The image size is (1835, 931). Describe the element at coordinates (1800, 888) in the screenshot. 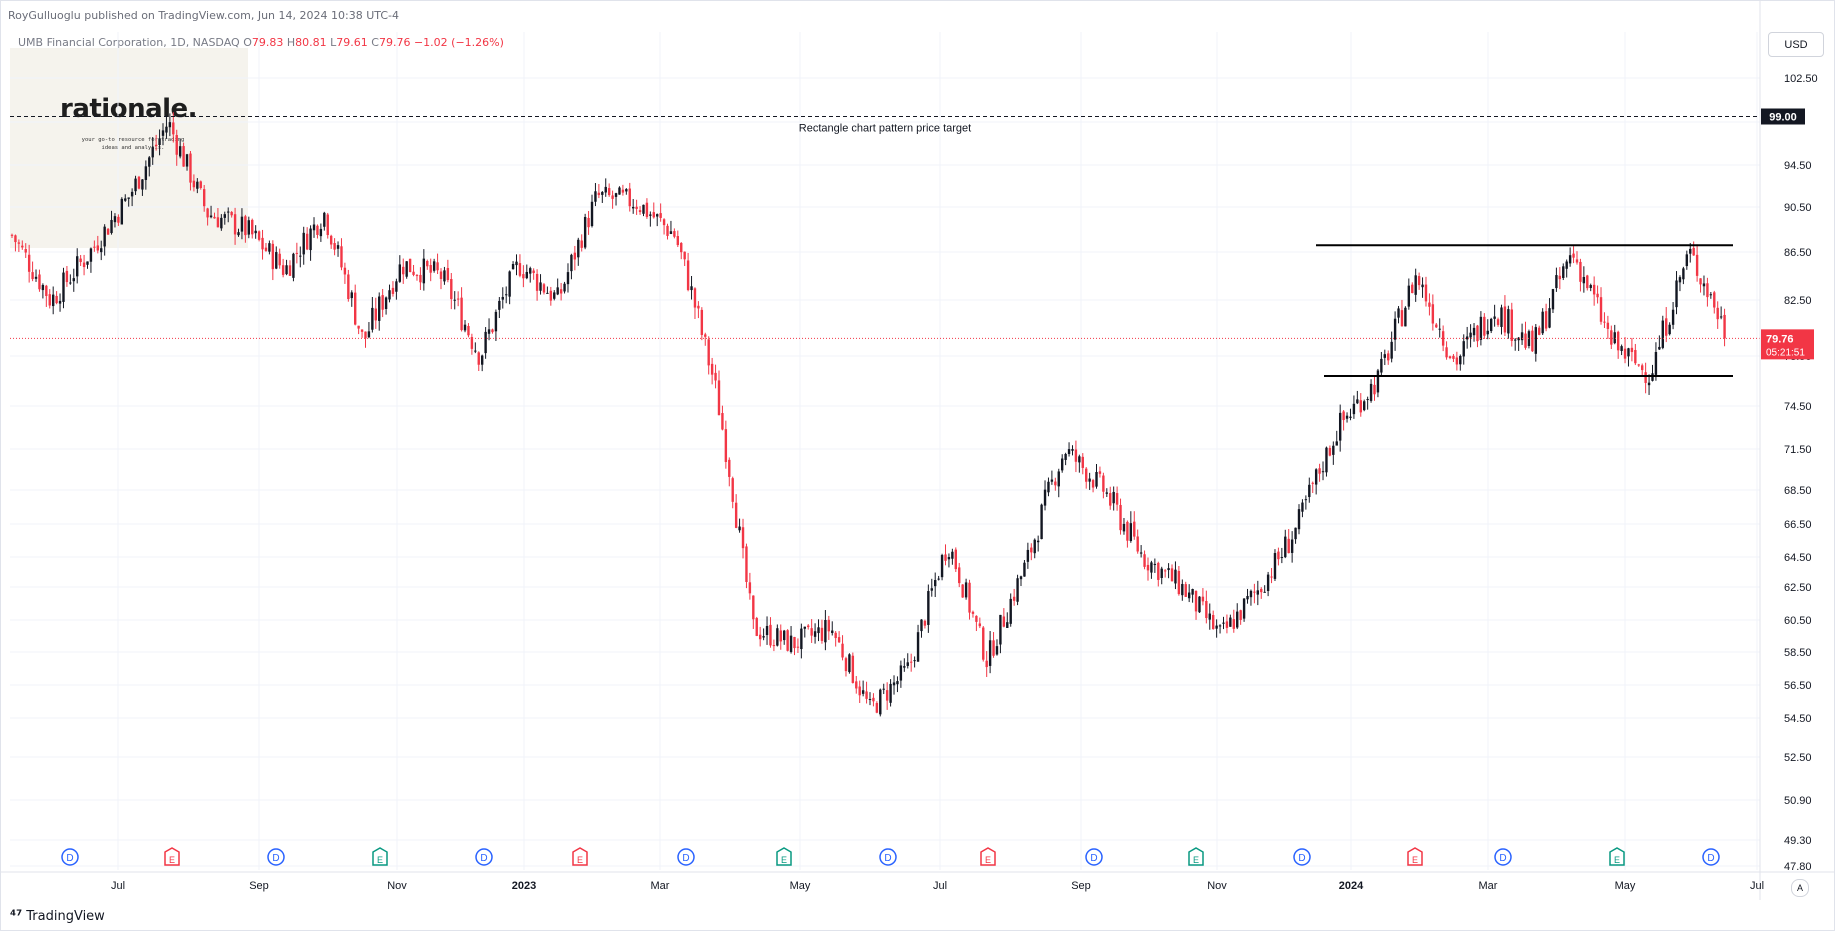

I see `auto-scale-button: A` at that location.